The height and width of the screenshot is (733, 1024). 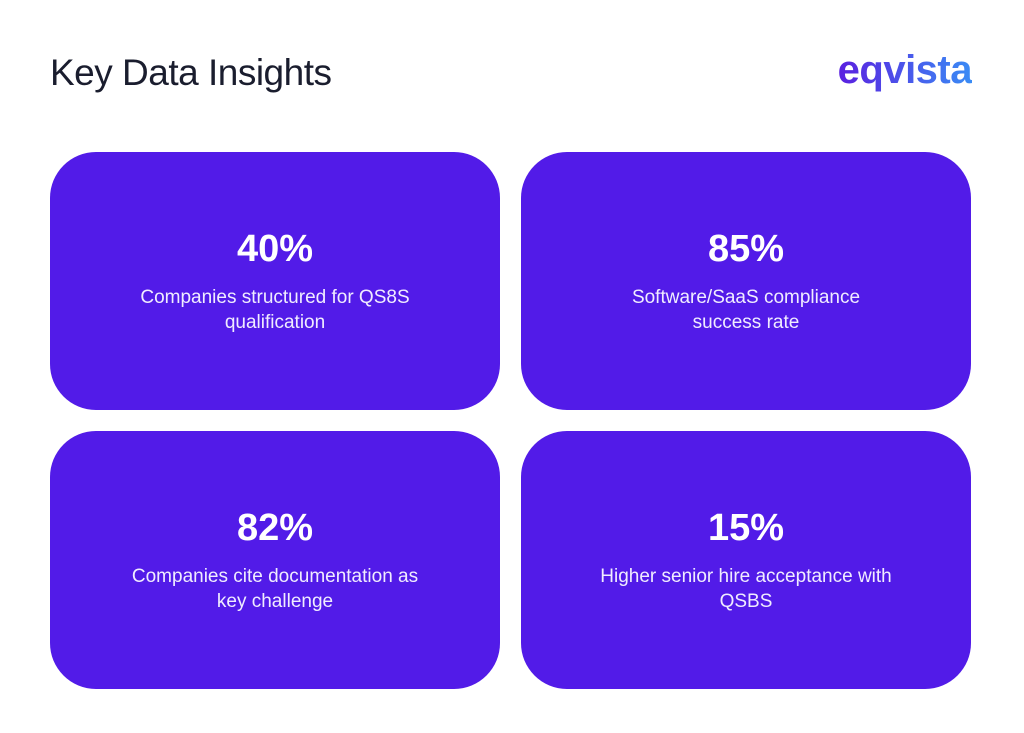 What do you see at coordinates (746, 588) in the screenshot?
I see `insight-description: Higher senior hire acceptance with QSBS` at bounding box center [746, 588].